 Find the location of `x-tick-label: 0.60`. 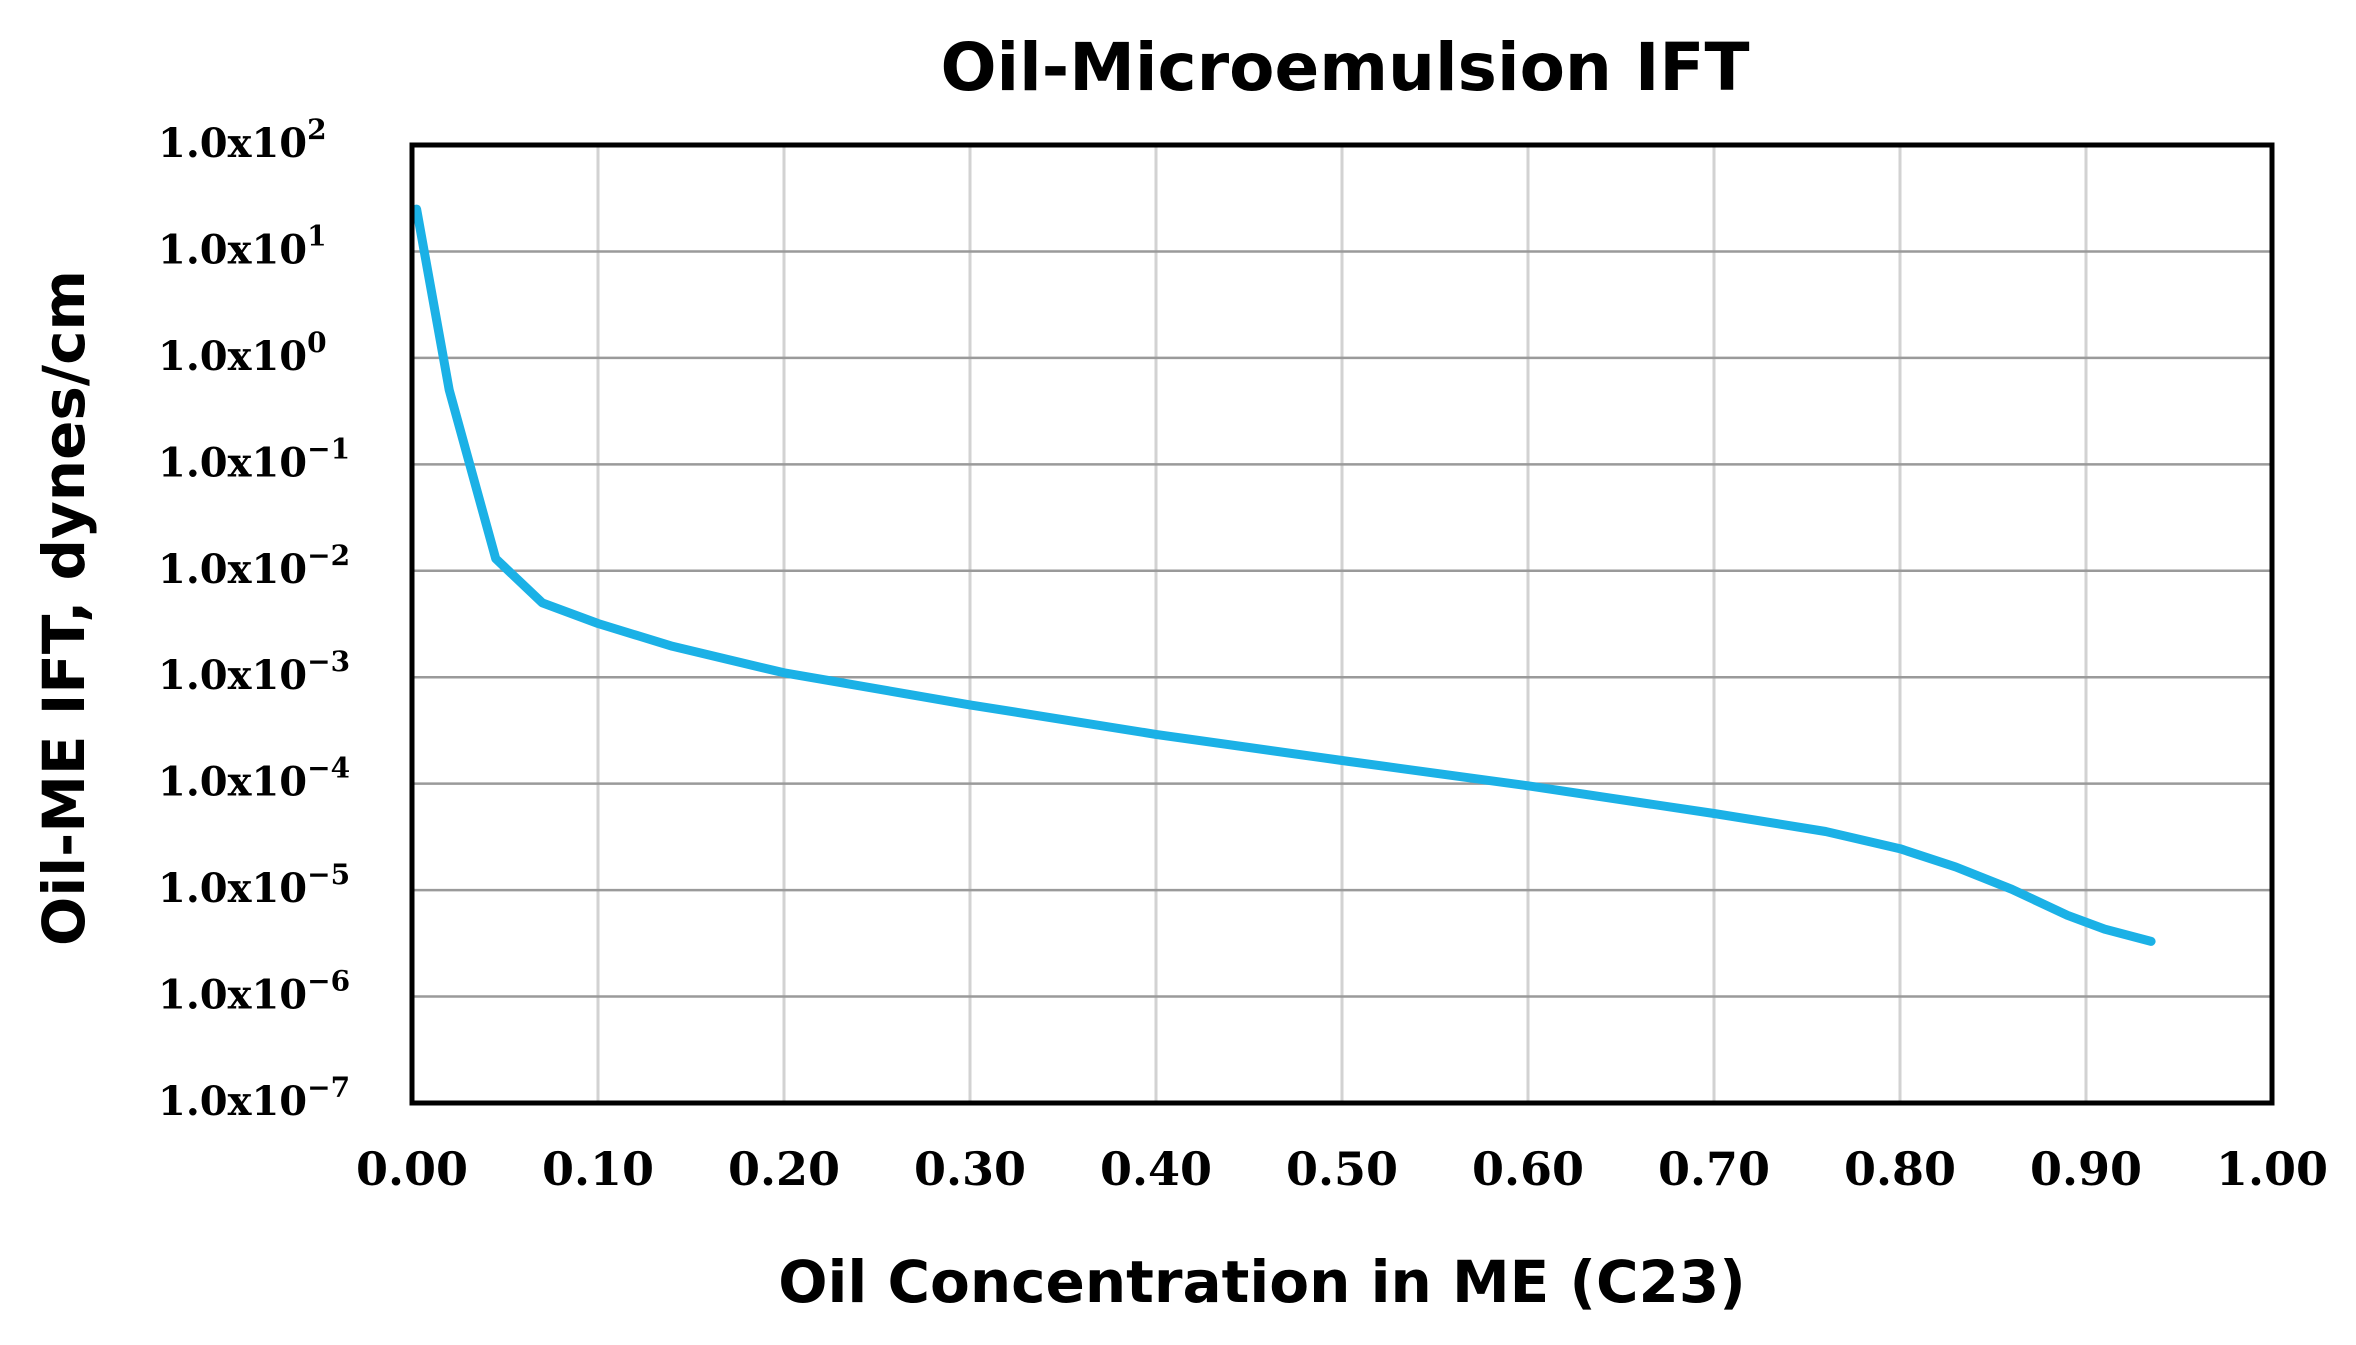

x-tick-label: 0.60 is located at coordinates (1528, 1169).